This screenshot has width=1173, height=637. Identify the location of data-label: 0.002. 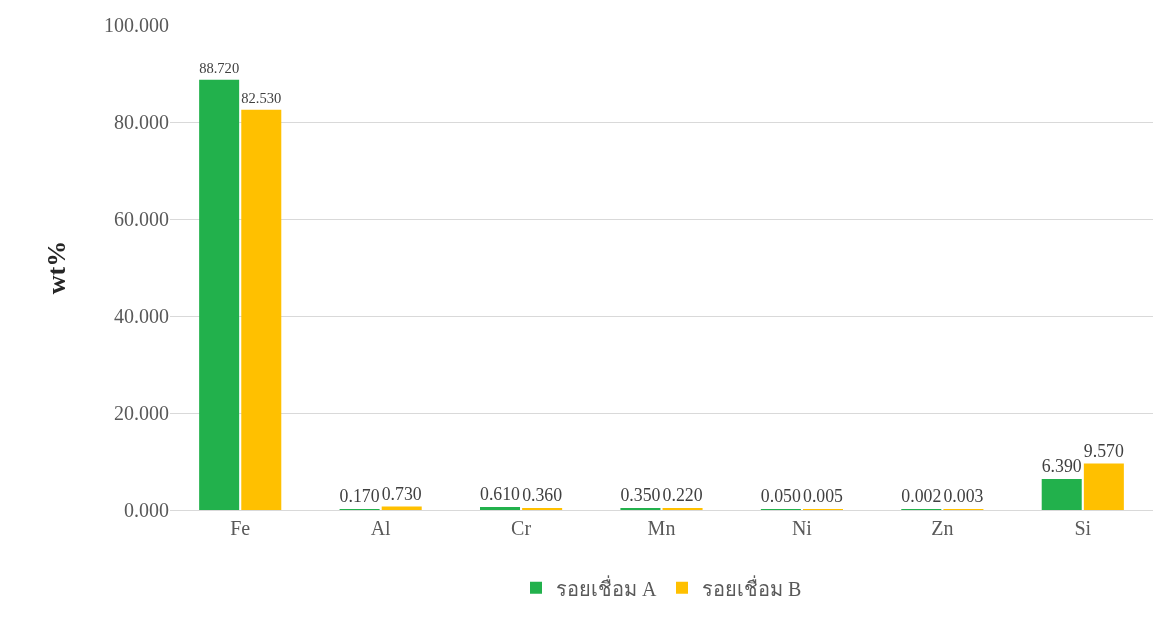
(921, 496).